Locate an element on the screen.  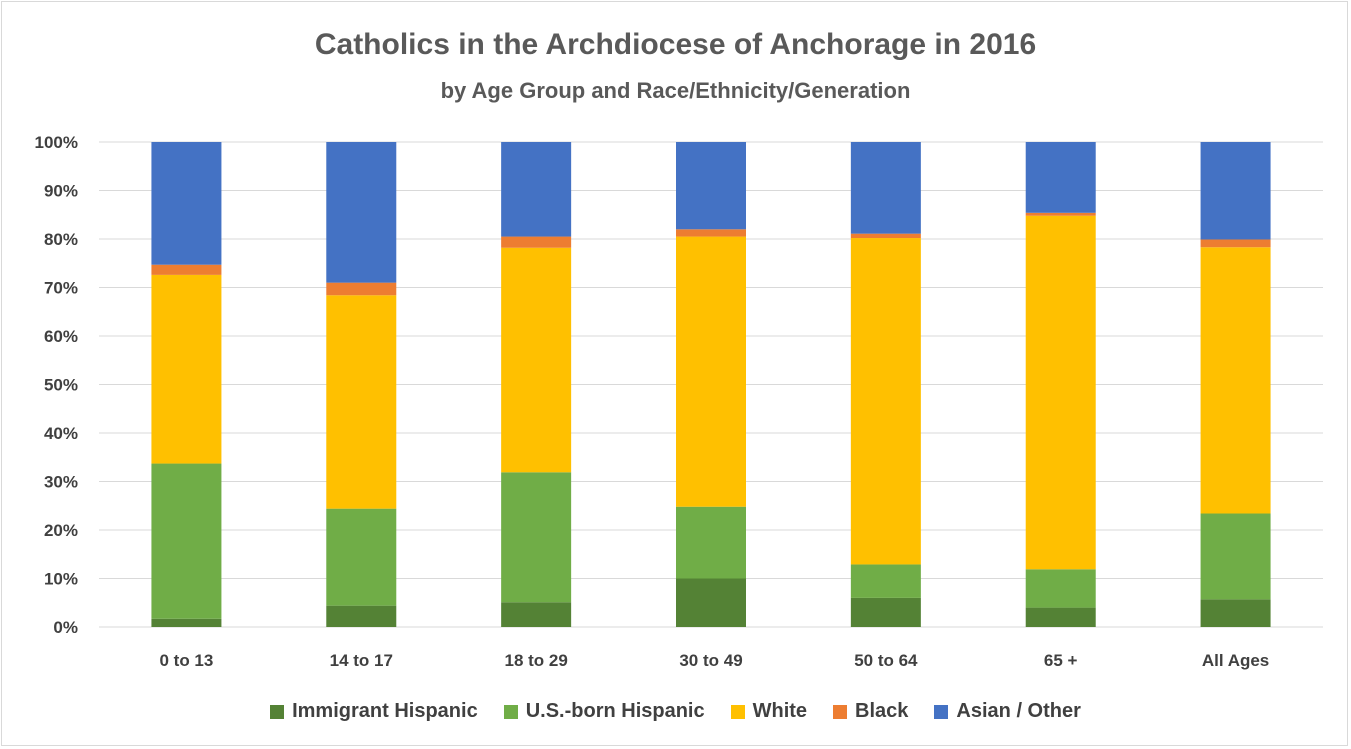
legend-item: Asian / Other is located at coordinates (1007, 711).